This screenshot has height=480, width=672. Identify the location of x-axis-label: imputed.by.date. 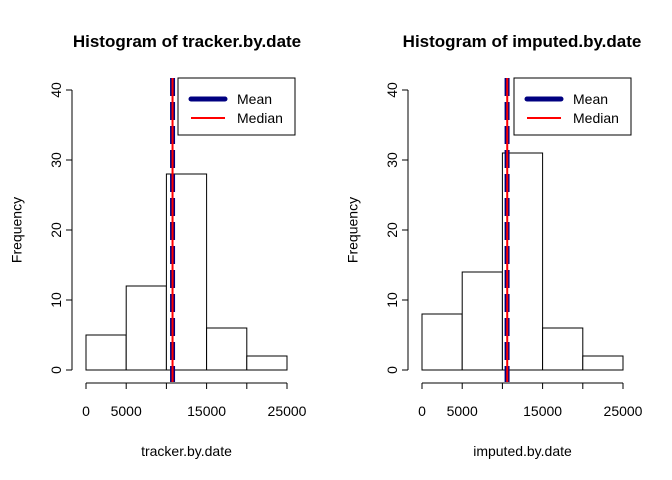
(522, 451).